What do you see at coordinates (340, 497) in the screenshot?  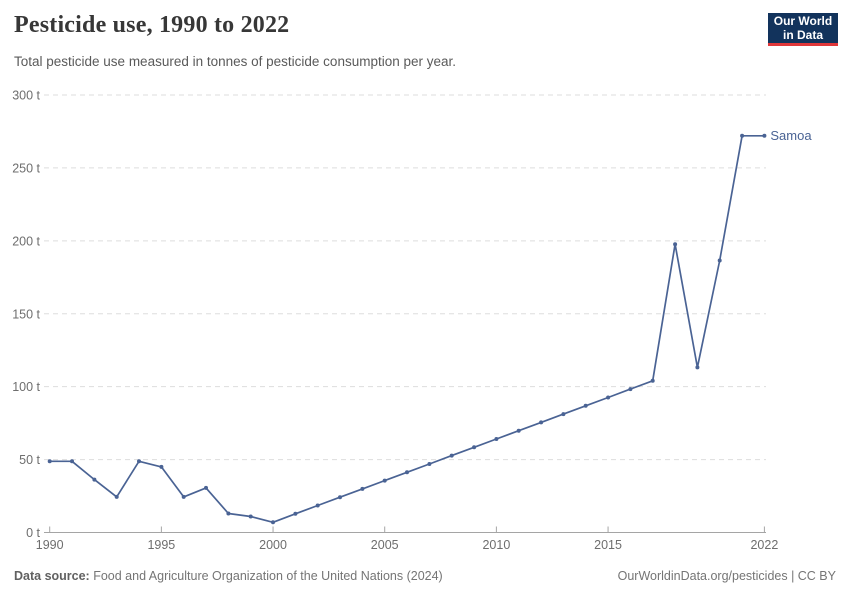 I see `samoa-point-2003` at bounding box center [340, 497].